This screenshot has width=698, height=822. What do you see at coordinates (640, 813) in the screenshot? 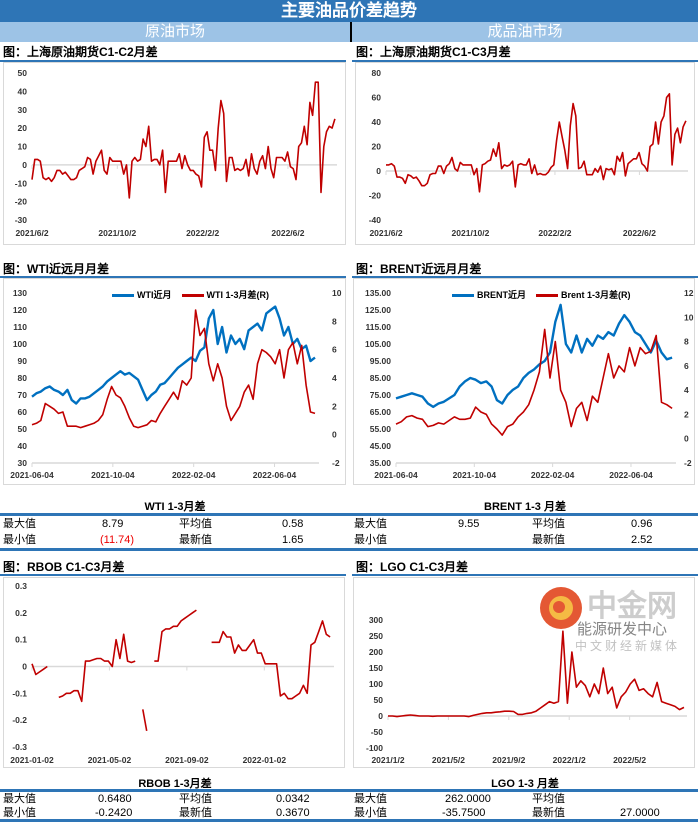
I see `stat-value-latest: 27.0000` at bounding box center [640, 813].